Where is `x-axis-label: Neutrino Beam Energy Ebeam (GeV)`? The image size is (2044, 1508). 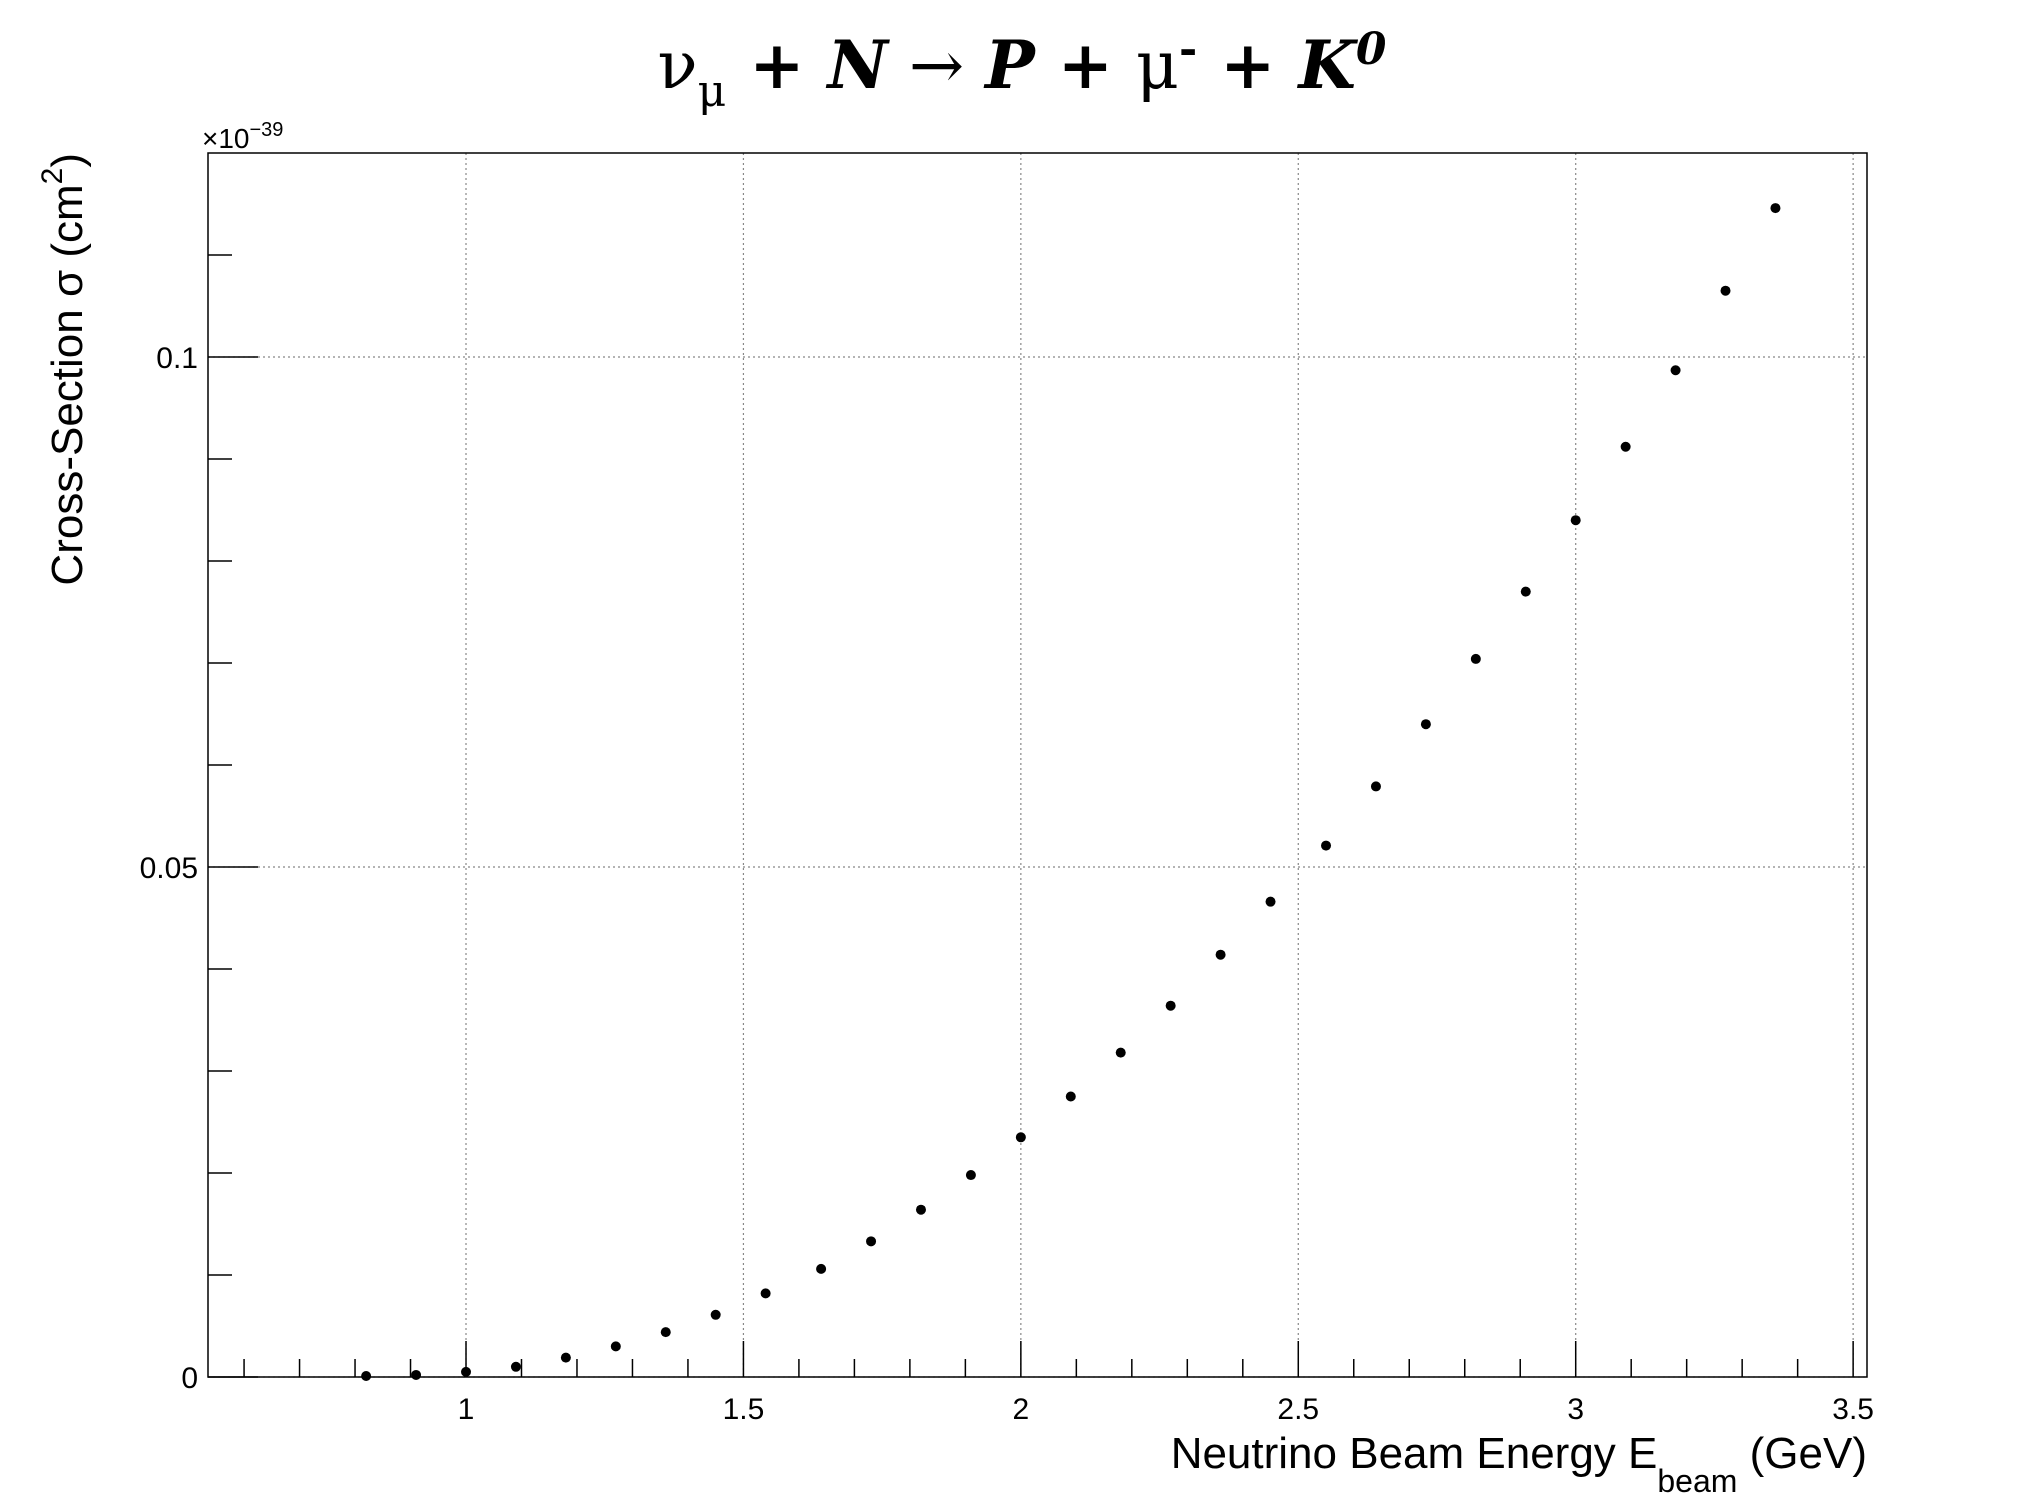 x-axis-label: Neutrino Beam Energy Ebeam (GeV) is located at coordinates (1519, 1464).